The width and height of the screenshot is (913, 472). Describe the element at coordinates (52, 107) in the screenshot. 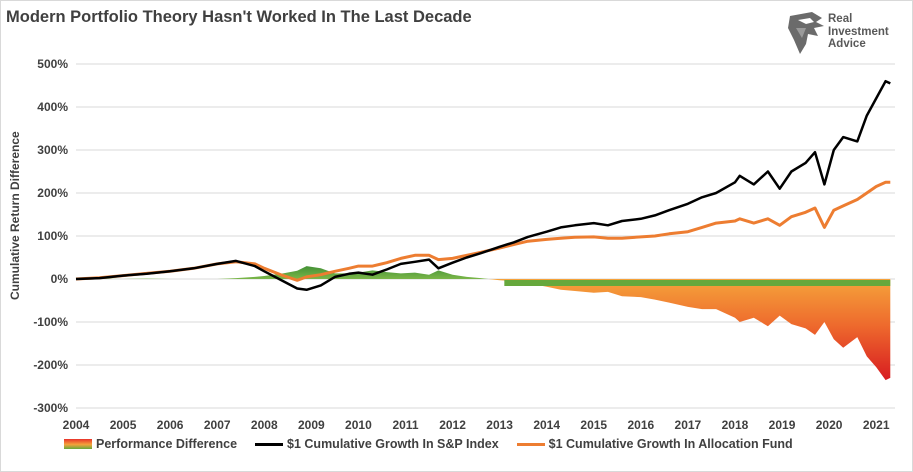

I see `y-tick-label: 400%` at that location.